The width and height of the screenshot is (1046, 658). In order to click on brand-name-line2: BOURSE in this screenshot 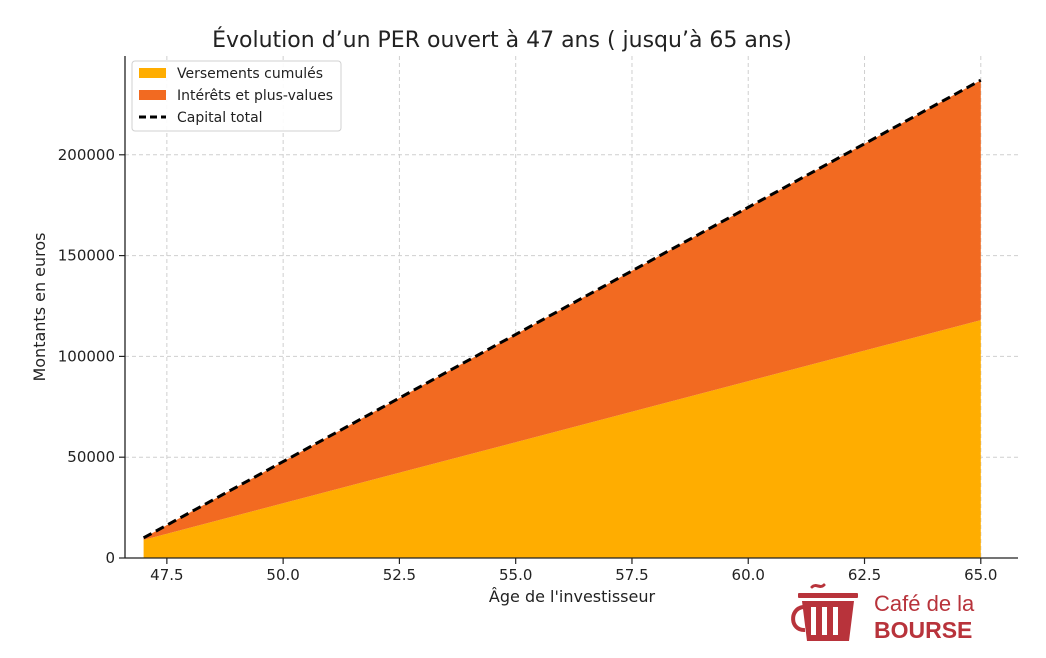, I will do `click(923, 630)`.